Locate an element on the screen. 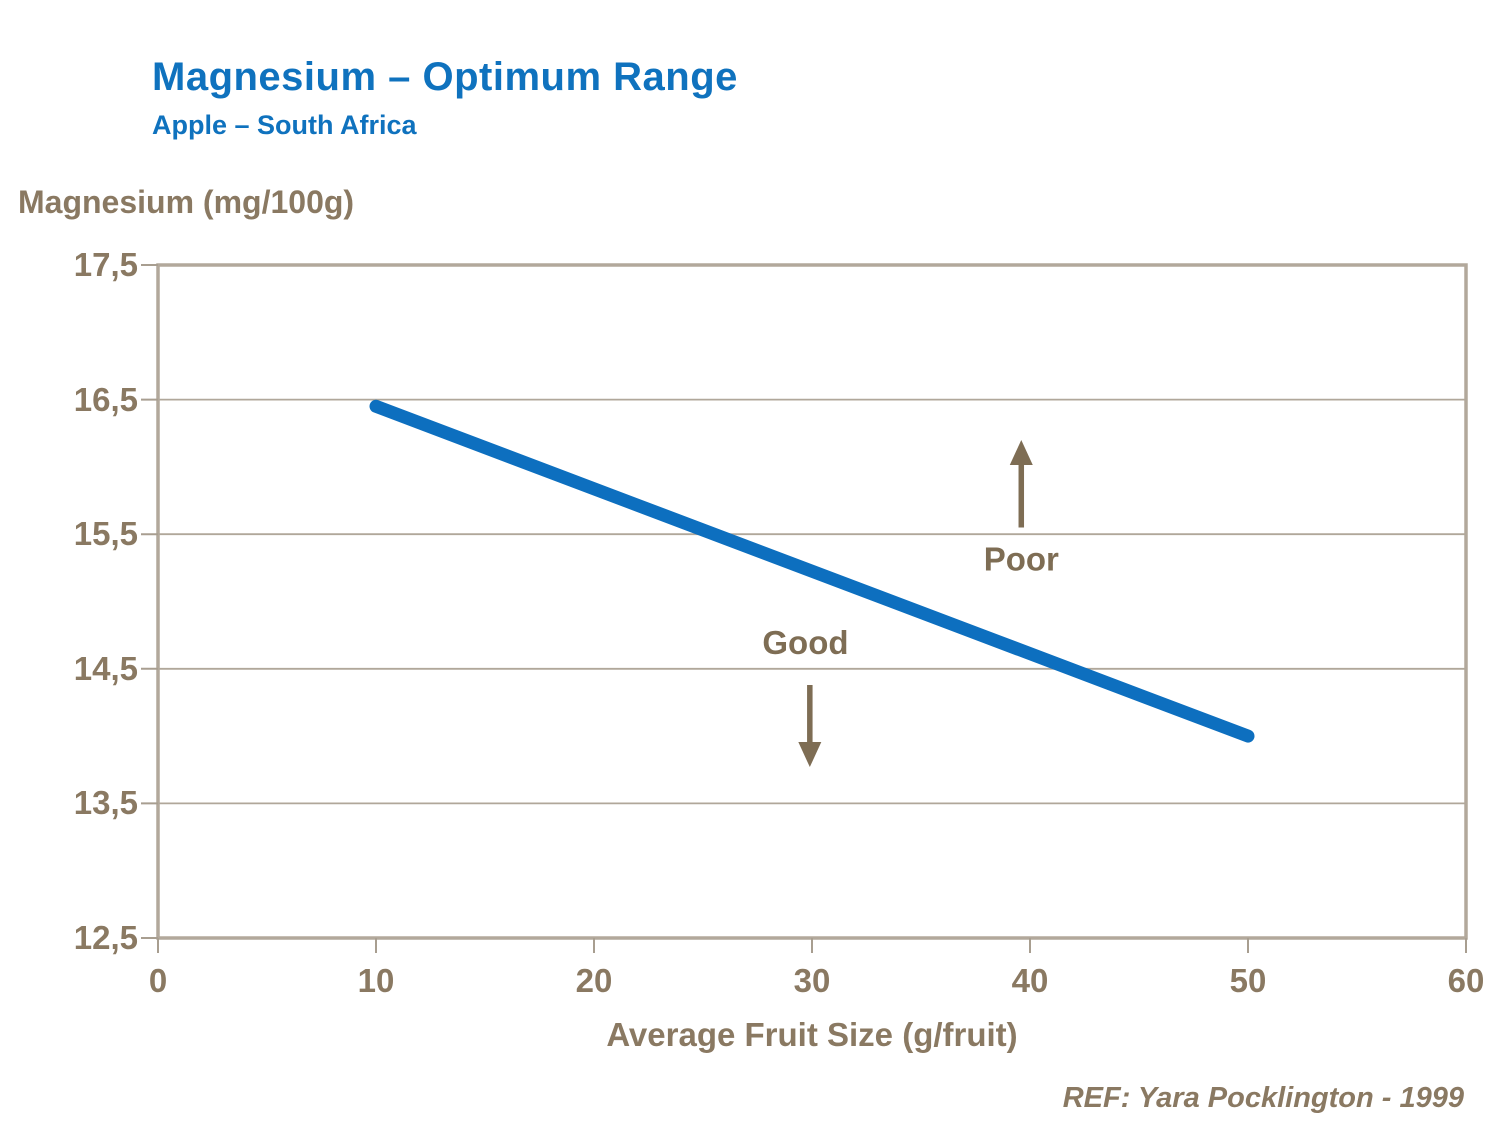 The image size is (1500, 1125). x-tick-label: 50 is located at coordinates (1248, 980).